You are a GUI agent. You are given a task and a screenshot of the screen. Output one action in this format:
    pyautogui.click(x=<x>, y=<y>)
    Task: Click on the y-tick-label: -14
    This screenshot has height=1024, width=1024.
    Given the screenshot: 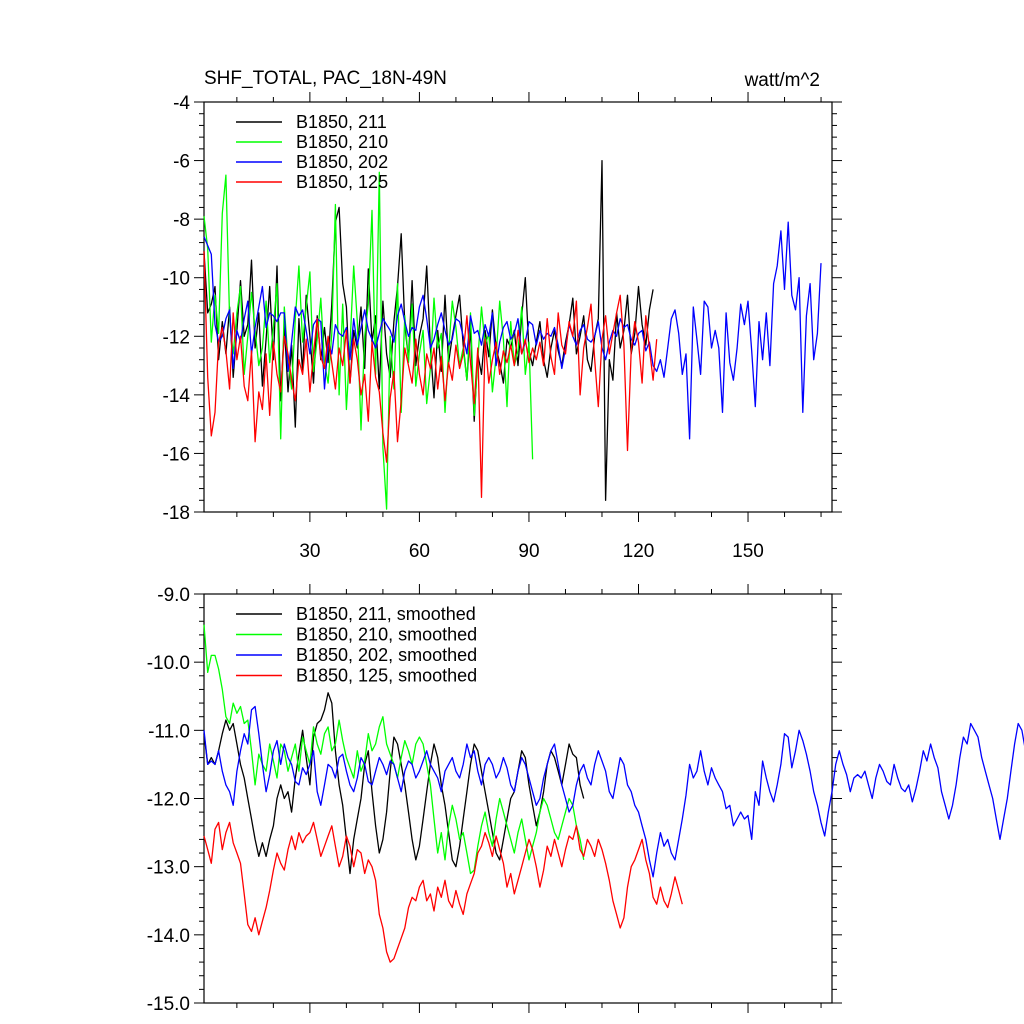 What is the action you would take?
    pyautogui.click(x=177, y=396)
    